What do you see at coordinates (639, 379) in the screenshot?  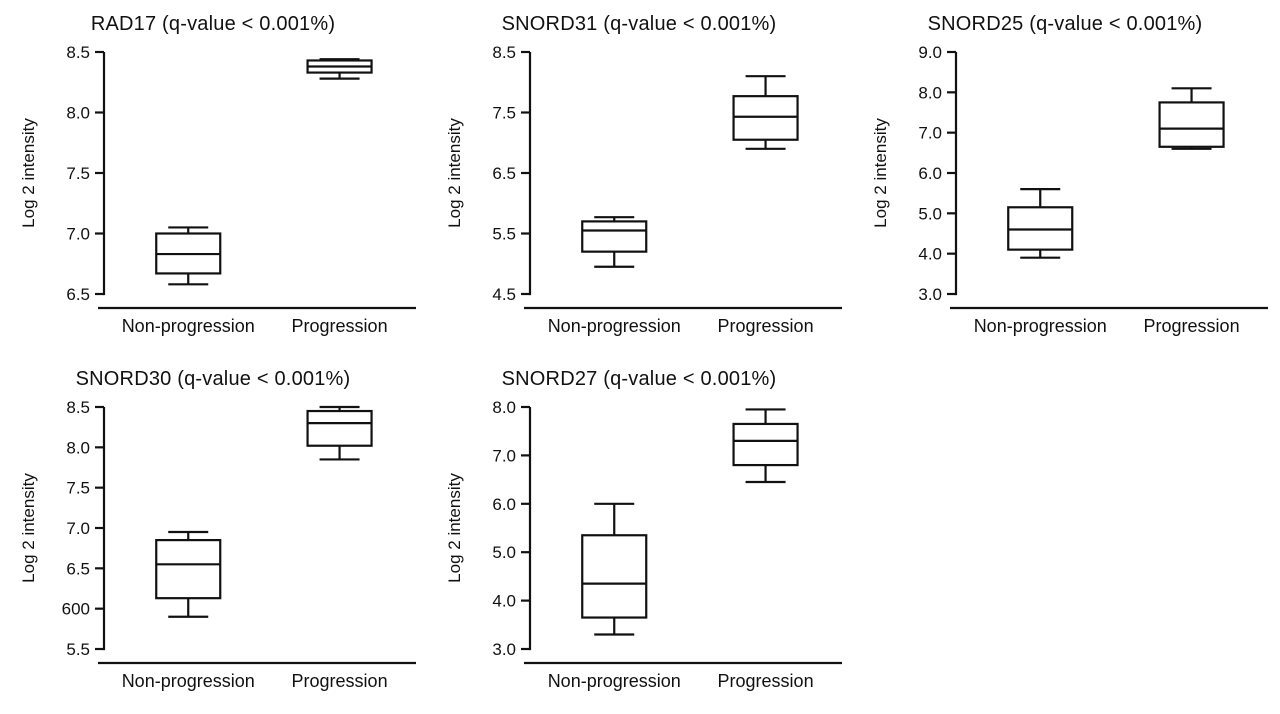 I see `plot-title: SNORD27 (q-value < 0.001%)` at bounding box center [639, 379].